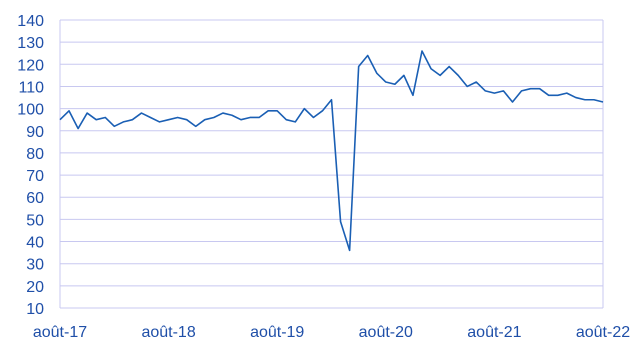 This screenshot has height=347, width=636. Describe the element at coordinates (603, 332) in the screenshot. I see `x-tick-label: août-22` at that location.